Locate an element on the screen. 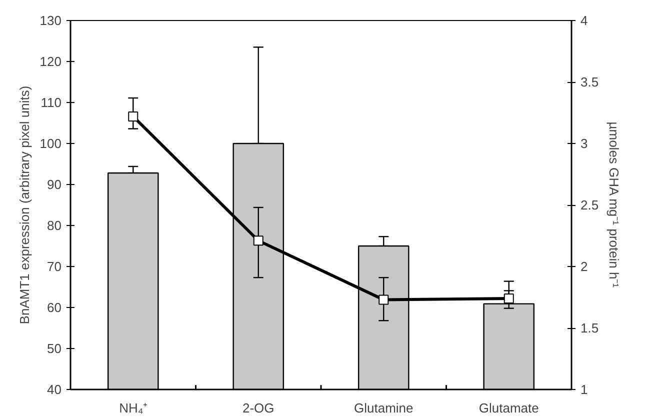 The width and height of the screenshot is (651, 419). y2-tick-label: 1.5 is located at coordinates (589, 328).